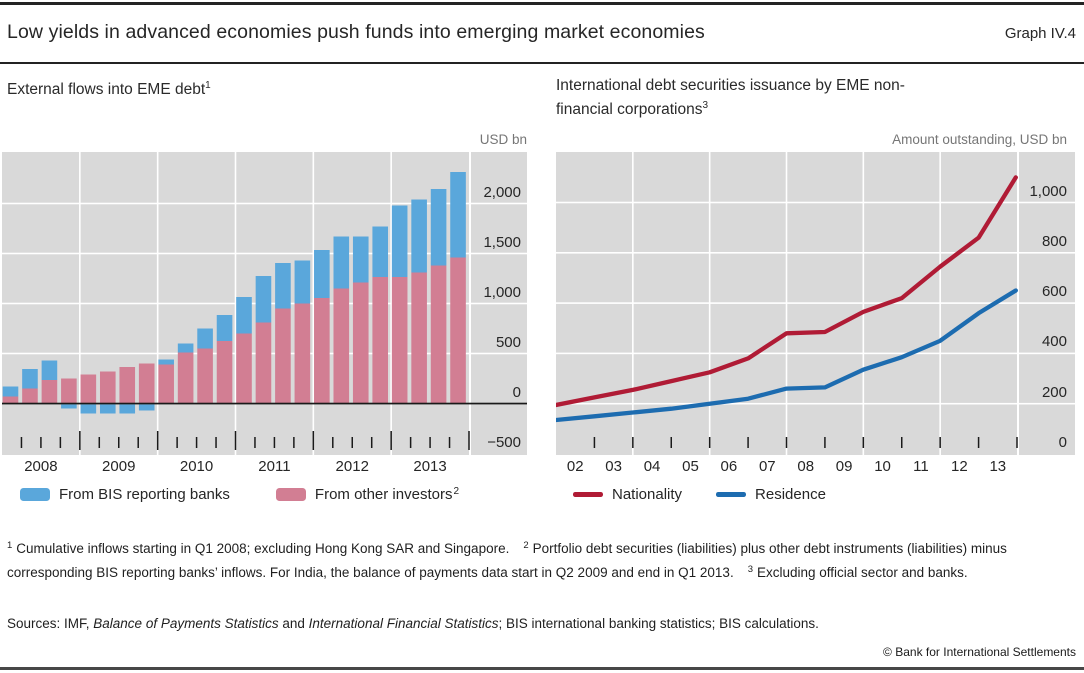 The image size is (1084, 673). What do you see at coordinates (729, 466) in the screenshot?
I see `x-tick-label: 06` at bounding box center [729, 466].